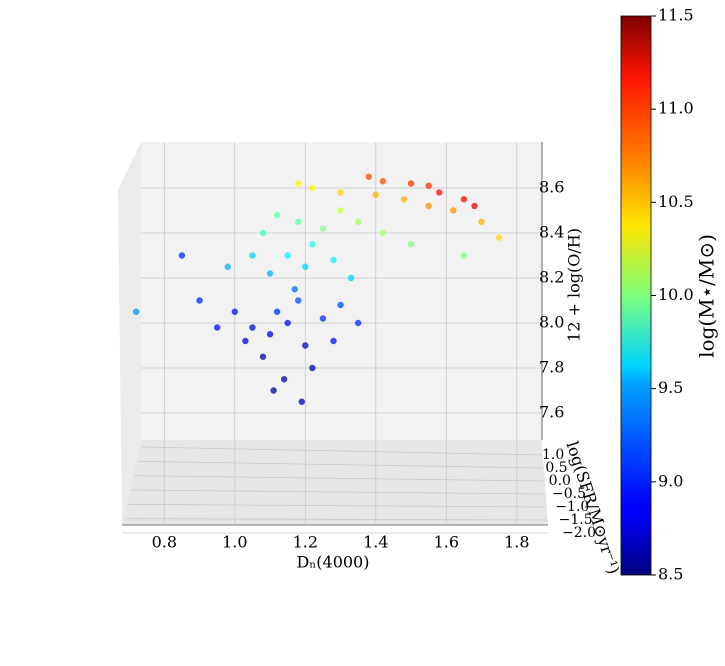  I want to click on floor, so click(335, 482).